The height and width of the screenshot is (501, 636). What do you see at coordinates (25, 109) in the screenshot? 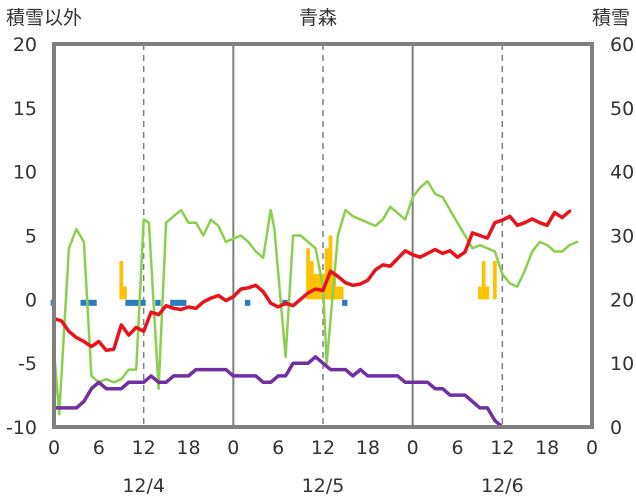
I see `left-tick-label: 15` at bounding box center [25, 109].